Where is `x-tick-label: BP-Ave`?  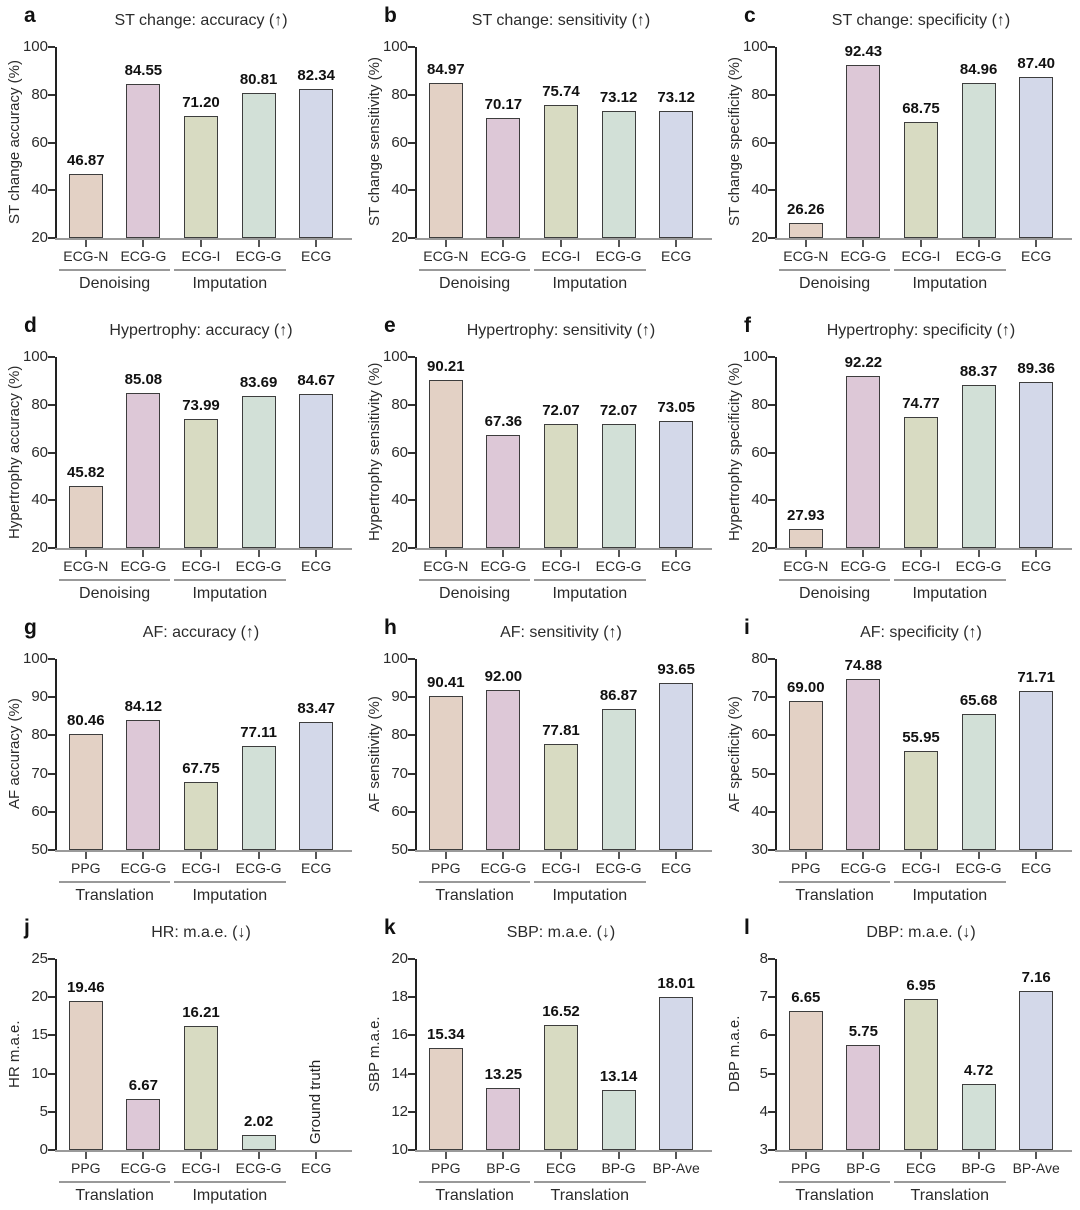 x-tick-label: BP-Ave is located at coordinates (676, 1168).